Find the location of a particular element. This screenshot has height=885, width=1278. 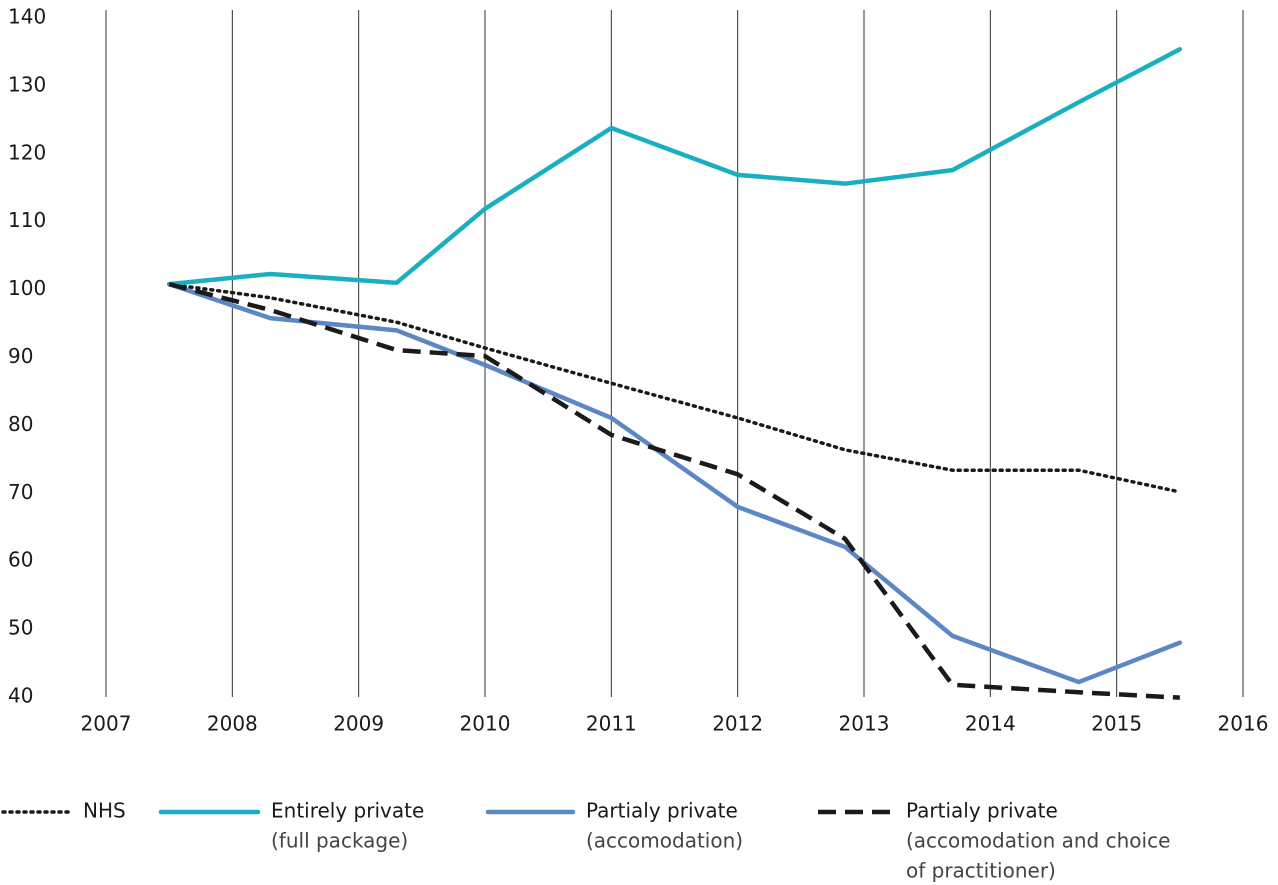

y-tick-label: 90 is located at coordinates (20, 356).